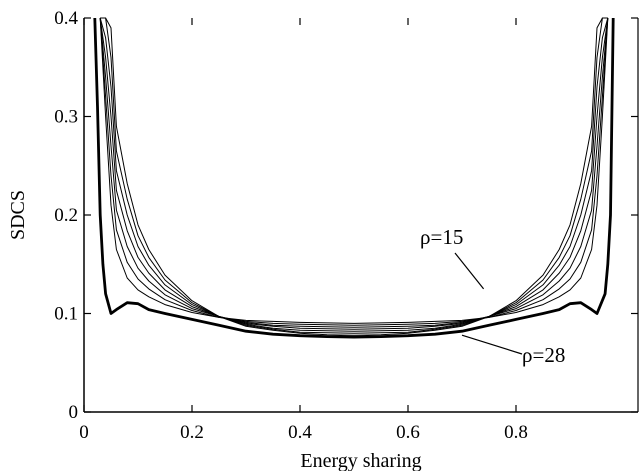 This screenshot has width=642, height=471. What do you see at coordinates (18, 215) in the screenshot?
I see `y-axis-label: SDCS` at bounding box center [18, 215].